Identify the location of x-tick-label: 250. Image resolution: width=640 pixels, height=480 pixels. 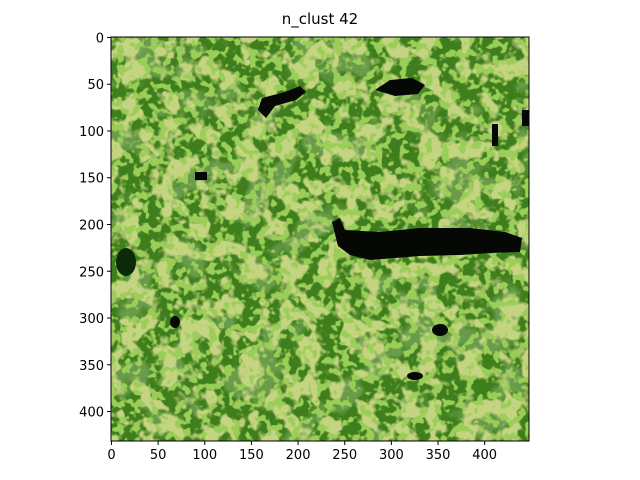
(344, 455).